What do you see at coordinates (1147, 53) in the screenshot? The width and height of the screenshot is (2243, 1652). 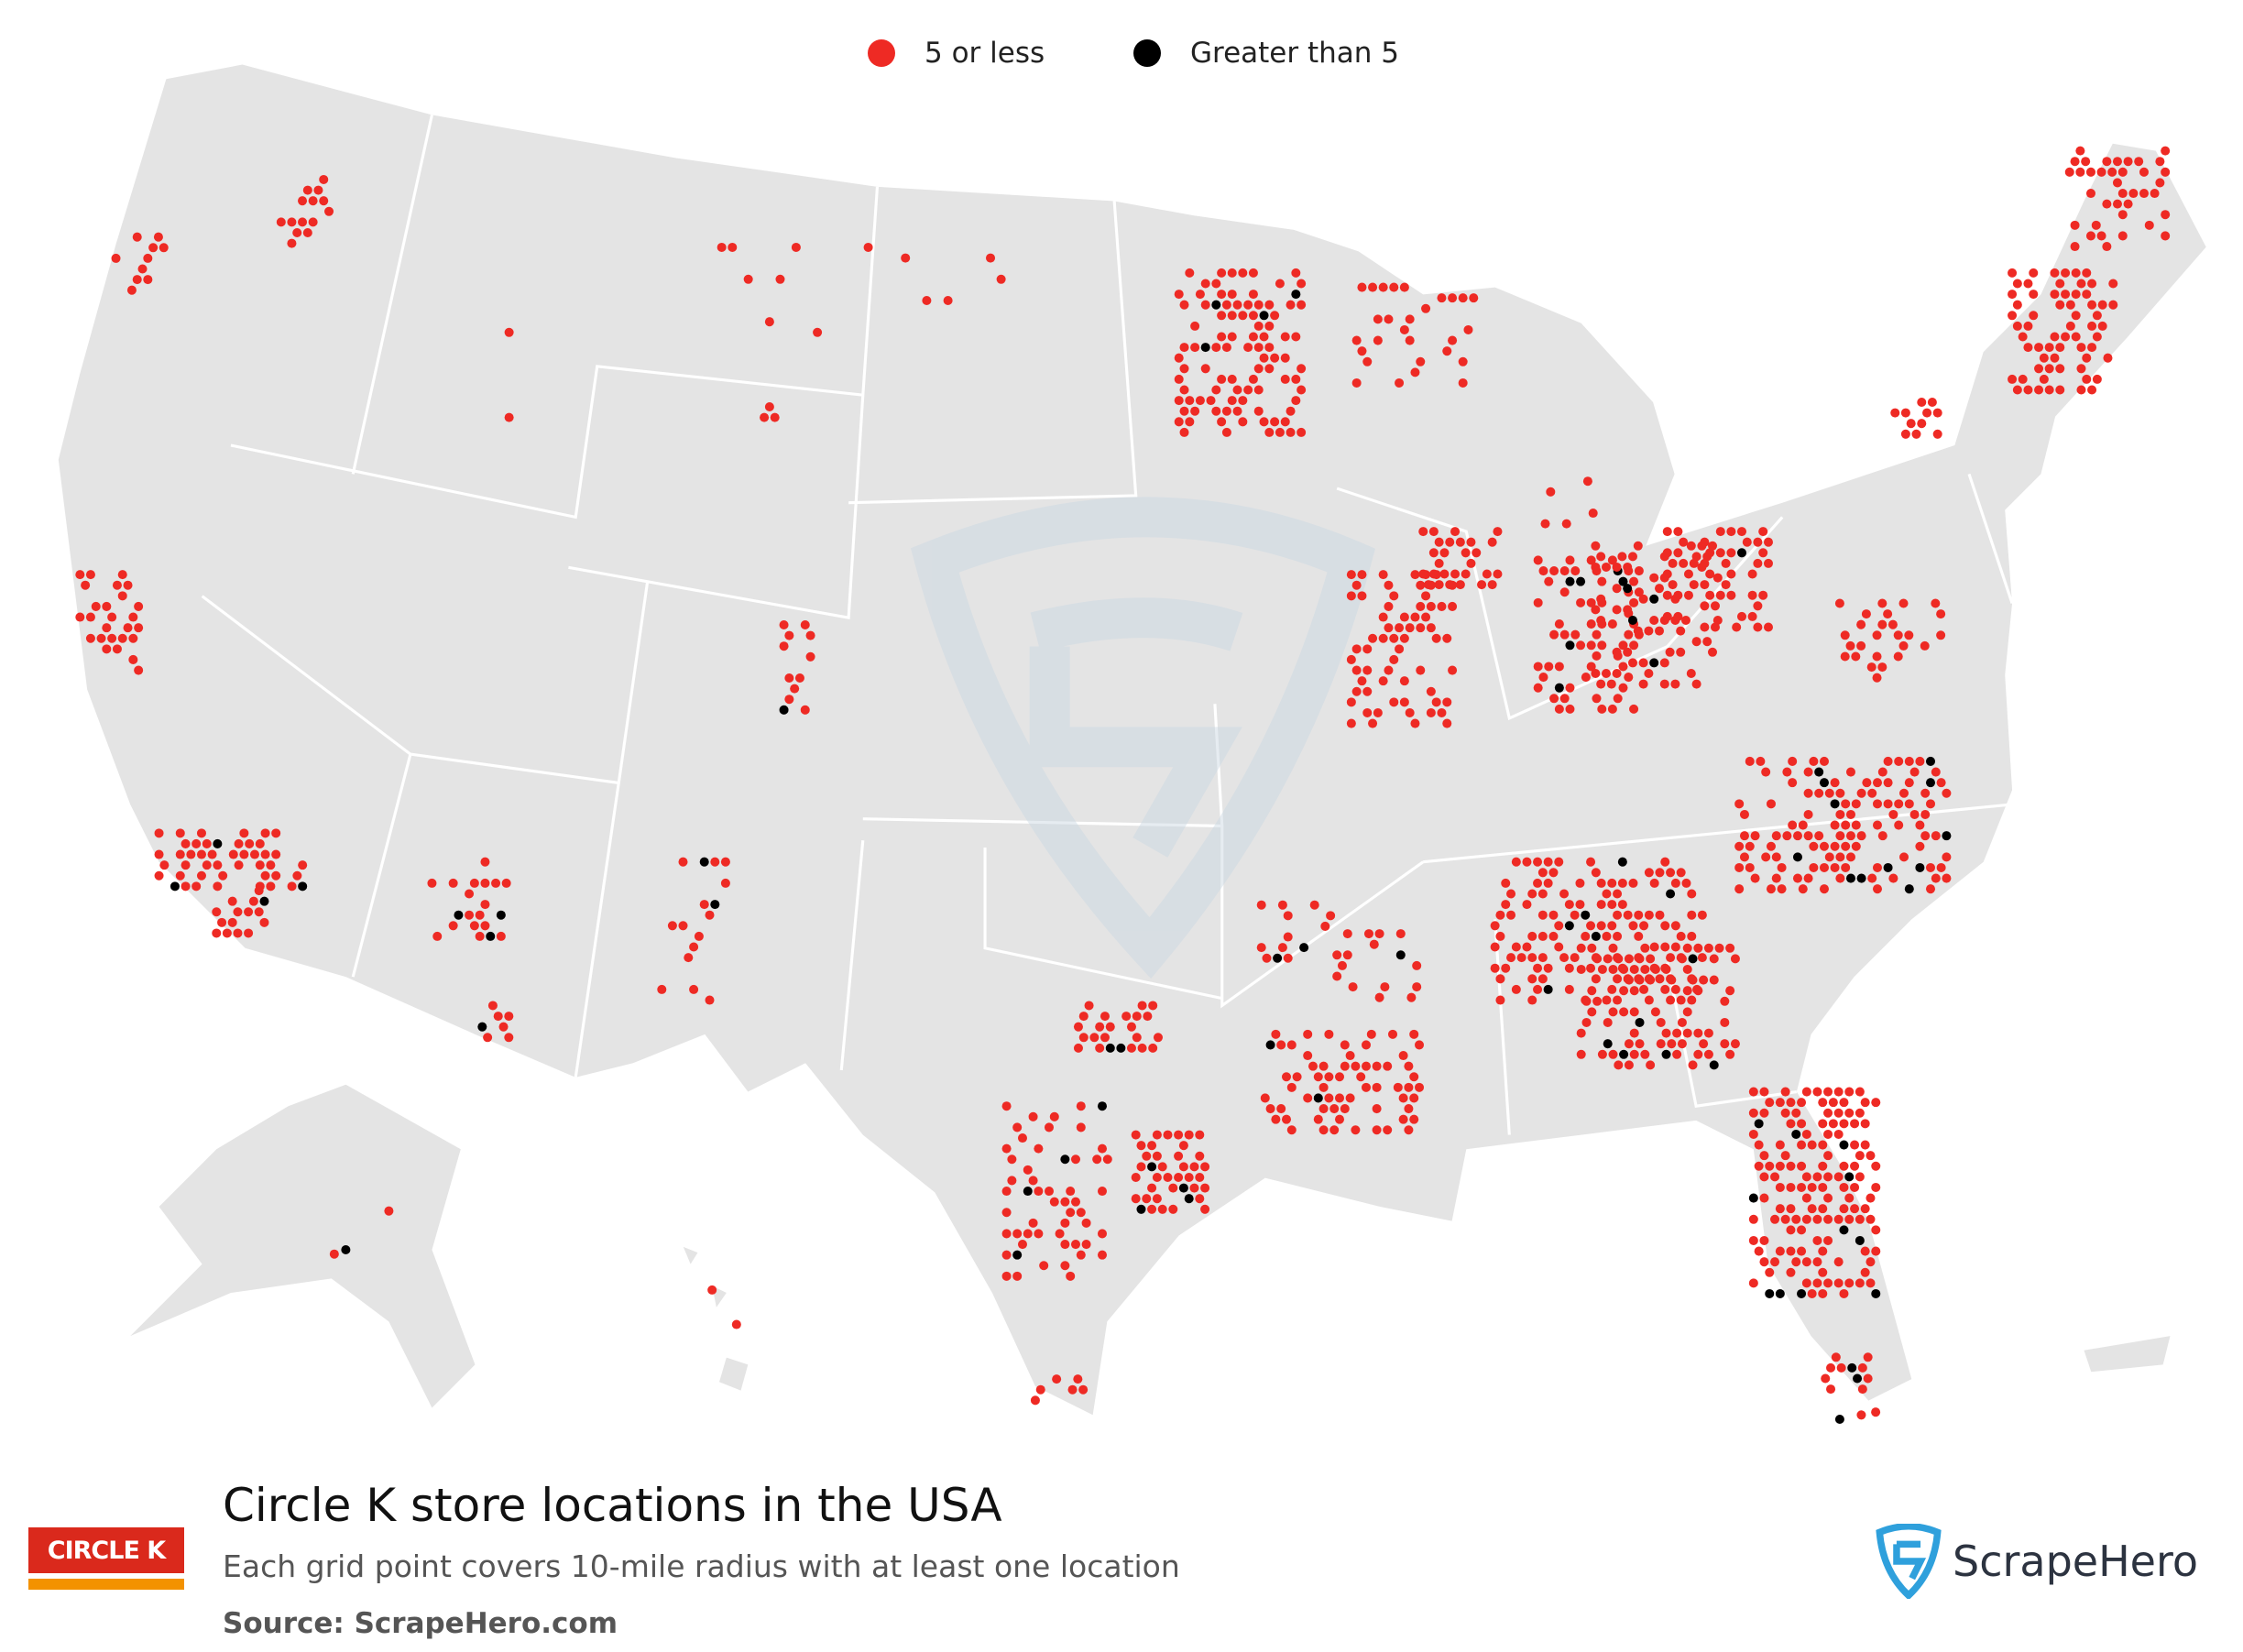 I see `black-dot-icon` at bounding box center [1147, 53].